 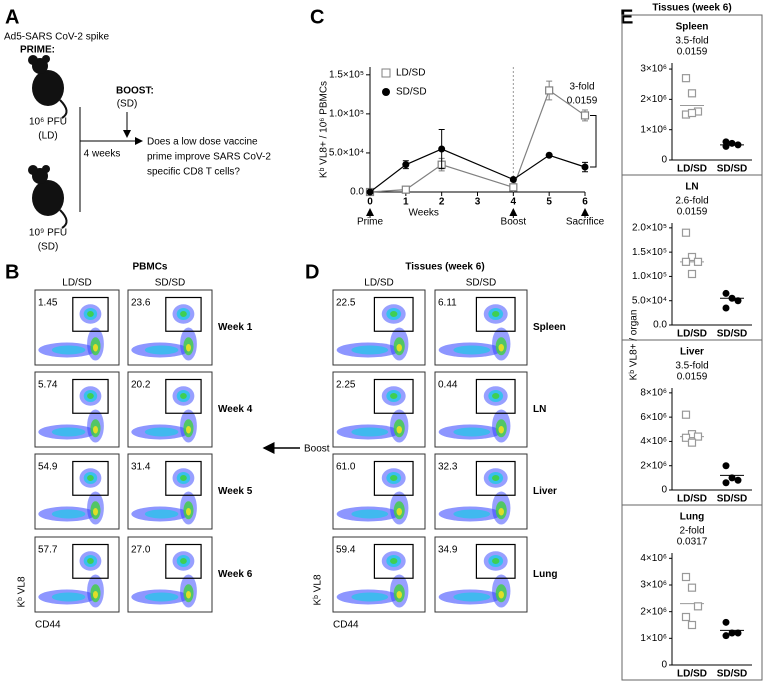 I want to click on ld-dose: 10⁶ PFU, so click(x=48, y=122).